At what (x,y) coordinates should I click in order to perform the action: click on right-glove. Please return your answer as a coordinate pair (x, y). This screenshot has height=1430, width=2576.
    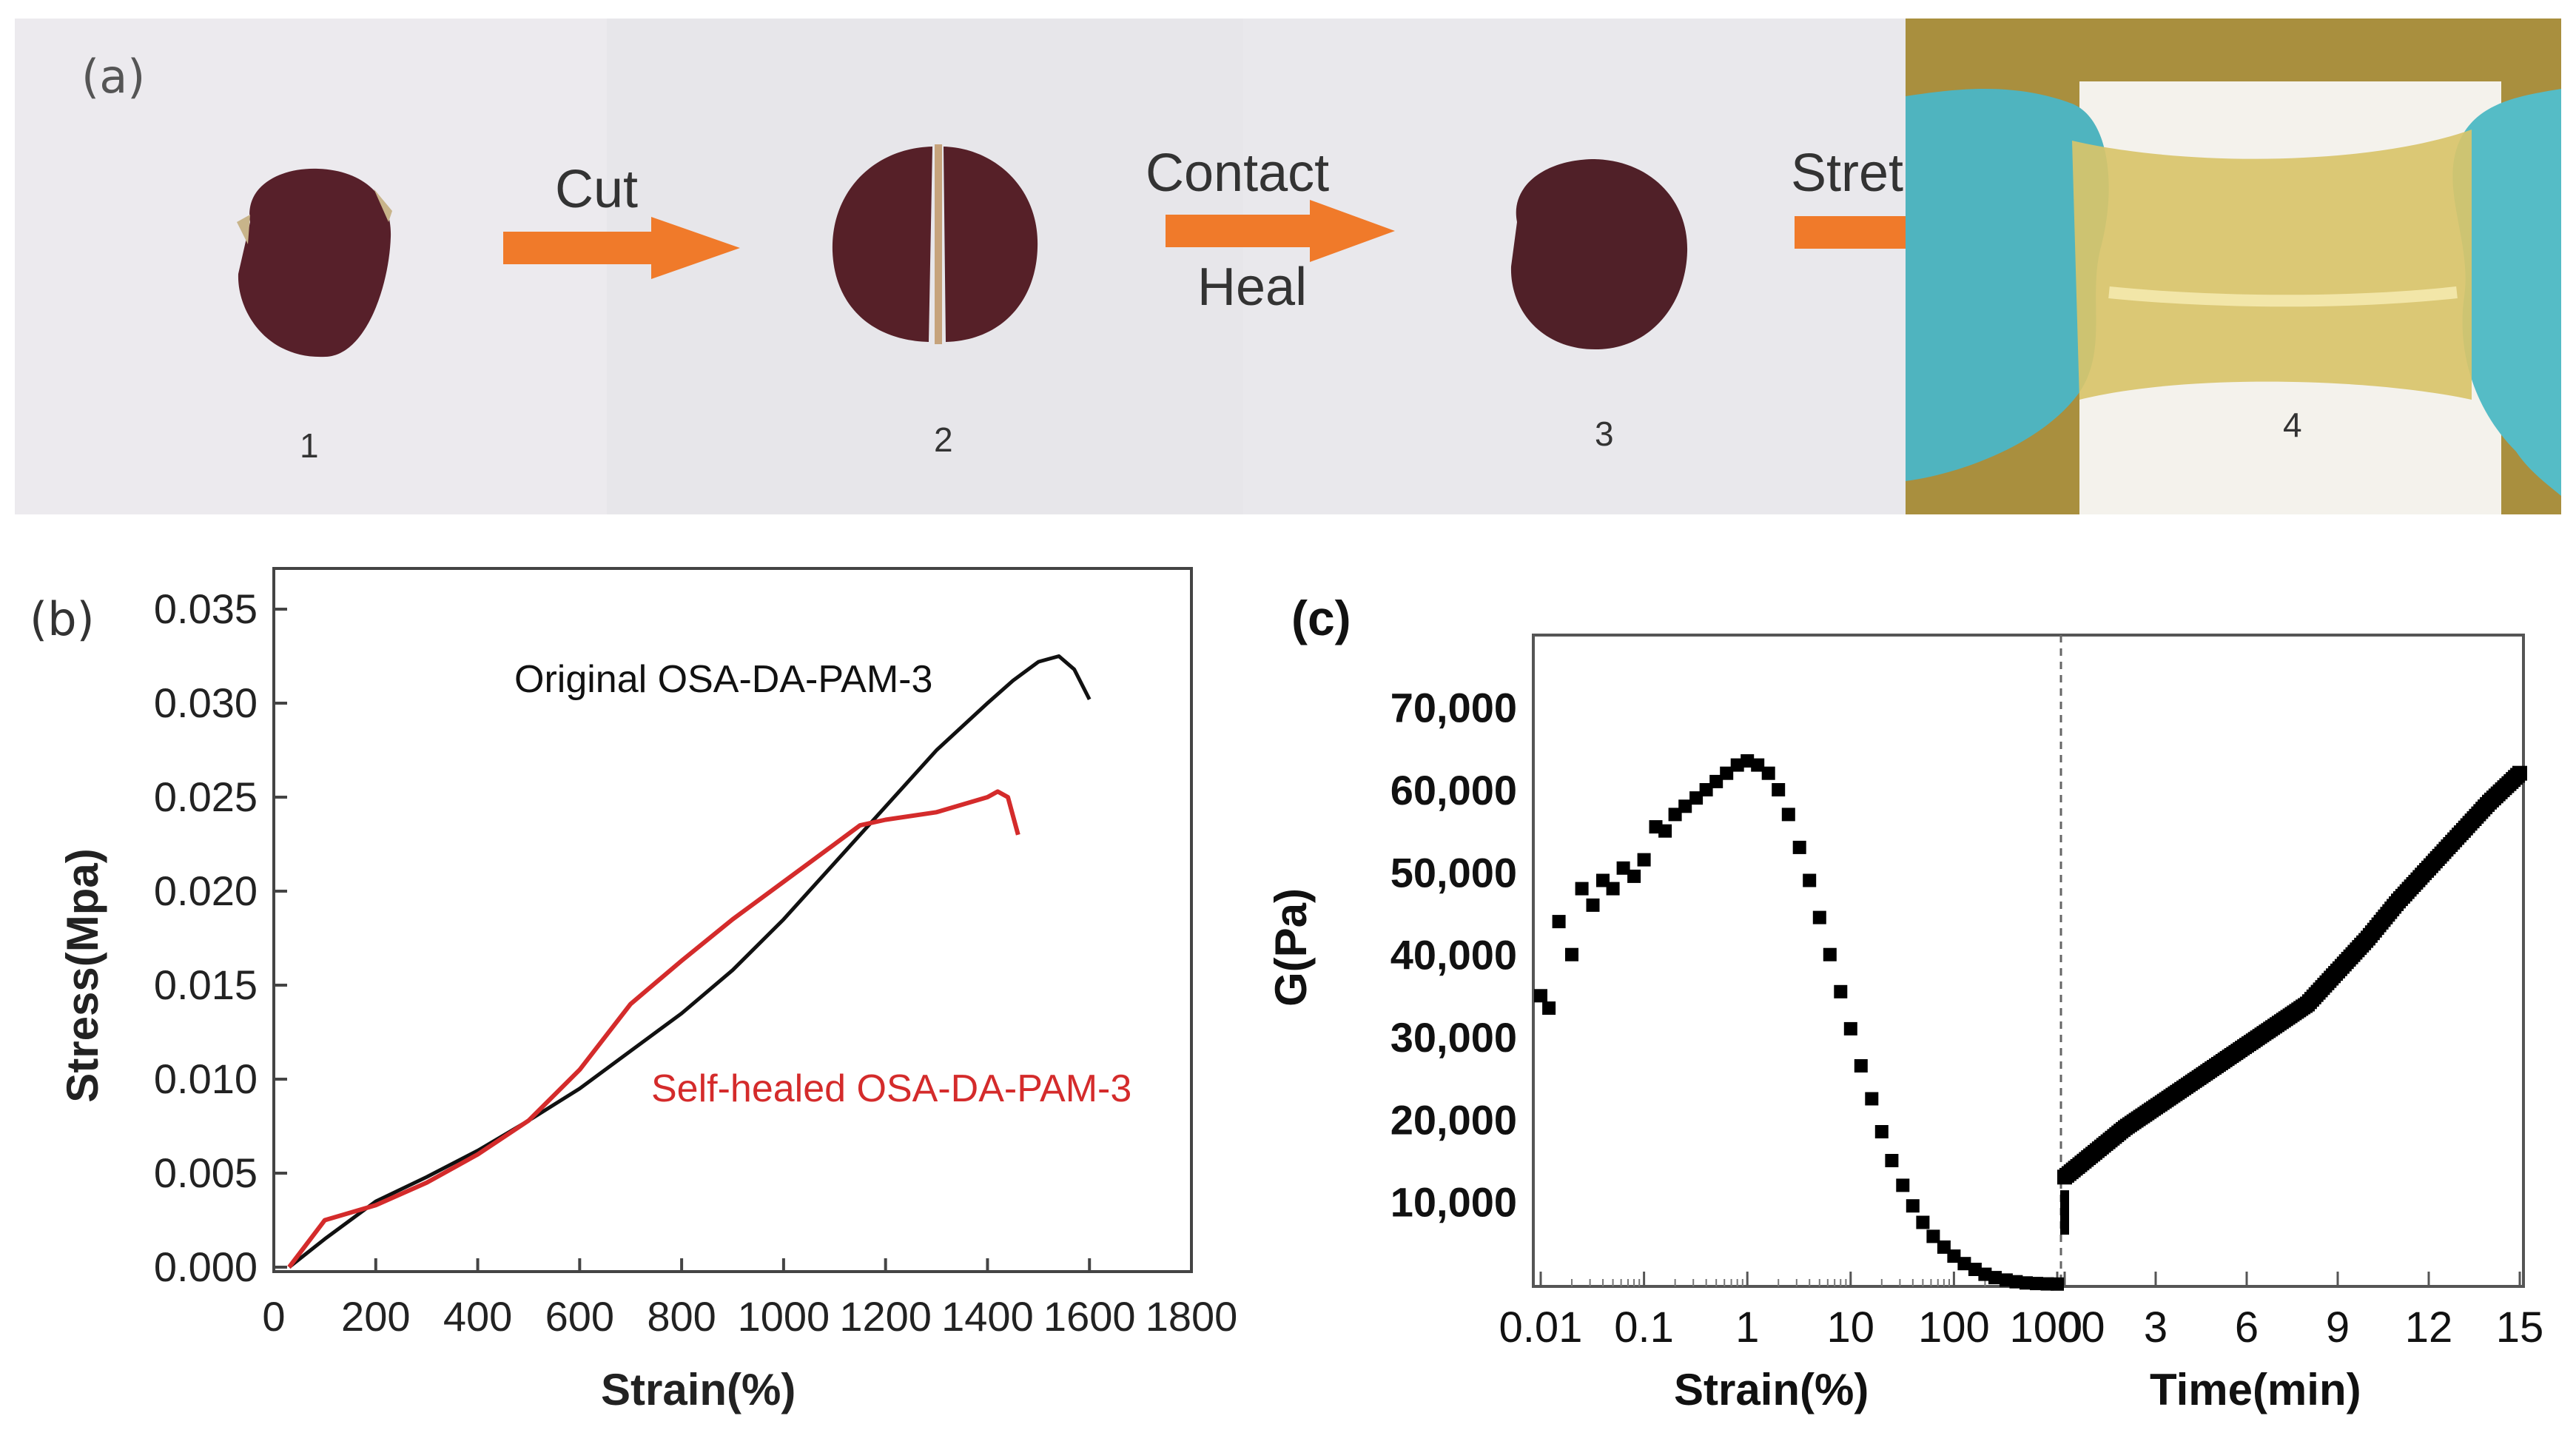
    Looking at the image, I should click on (2506, 292).